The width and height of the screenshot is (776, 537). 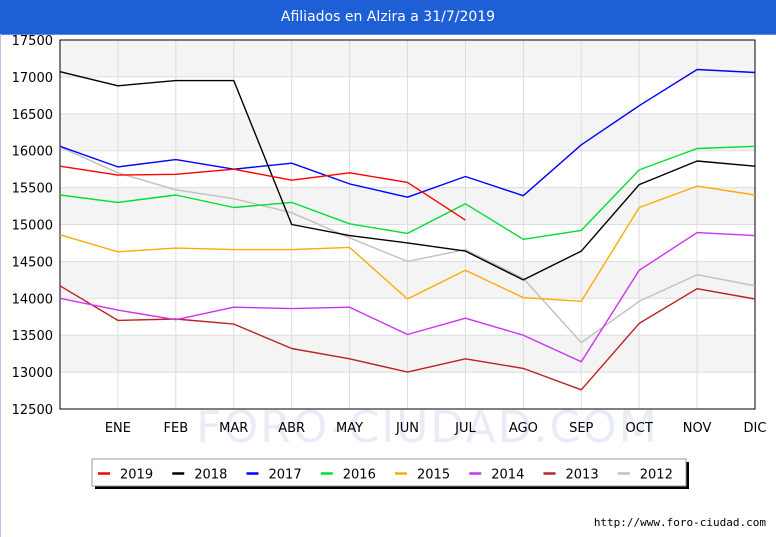 I want to click on y-tick-label: 17000, so click(x=32, y=78).